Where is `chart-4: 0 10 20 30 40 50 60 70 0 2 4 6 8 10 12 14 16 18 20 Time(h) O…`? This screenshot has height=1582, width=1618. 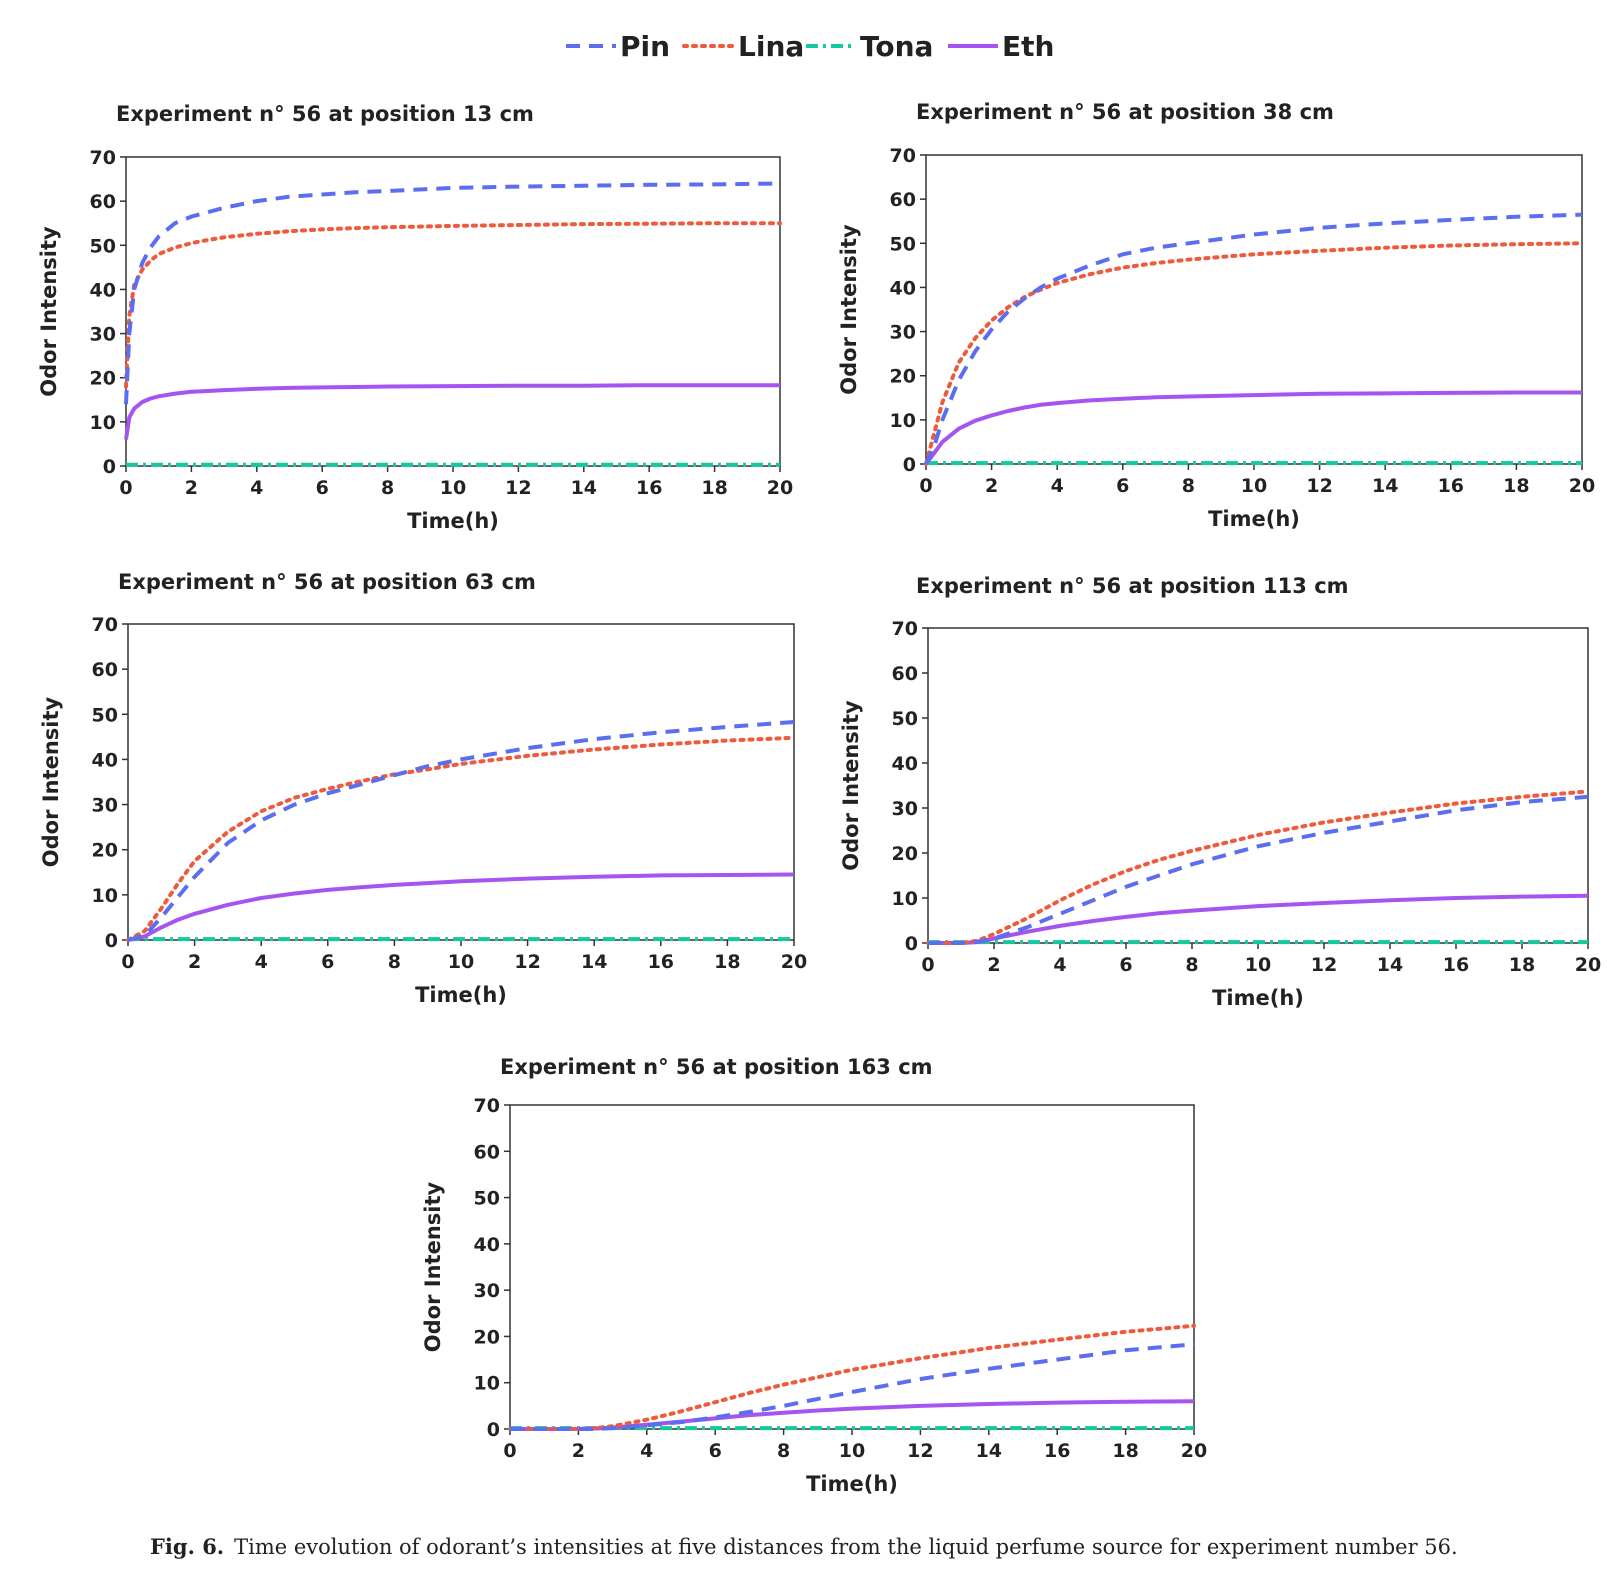 chart-4: 0 10 20 30 40 50 60 70 0 2 4 6 8 10 12 14 16 18 20 Time(h) O… is located at coordinates (814, 1295).